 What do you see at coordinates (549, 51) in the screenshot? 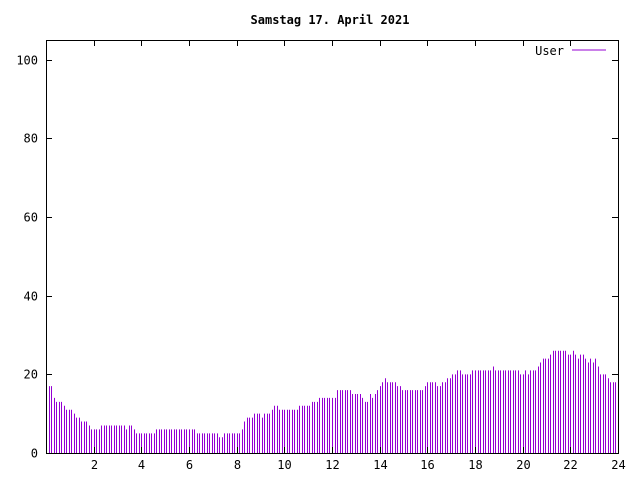
I see `legend-label-user: User` at bounding box center [549, 51].